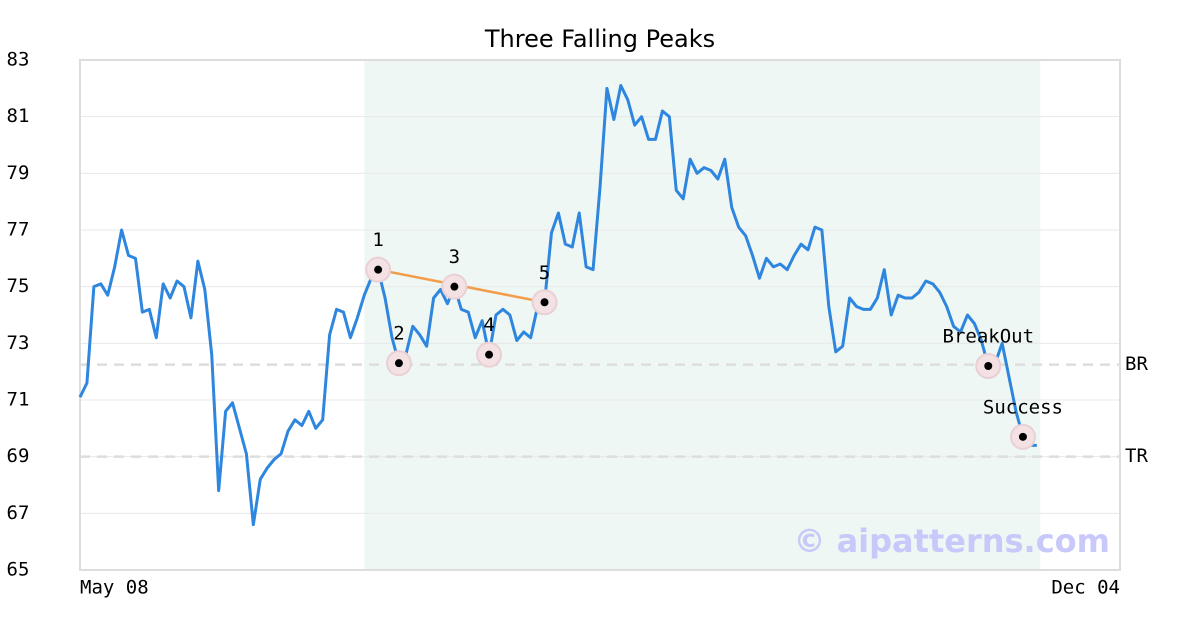 Image resolution: width=1200 pixels, height=630 pixels. Describe the element at coordinates (18, 570) in the screenshot. I see `y-tick-label: 65` at that location.